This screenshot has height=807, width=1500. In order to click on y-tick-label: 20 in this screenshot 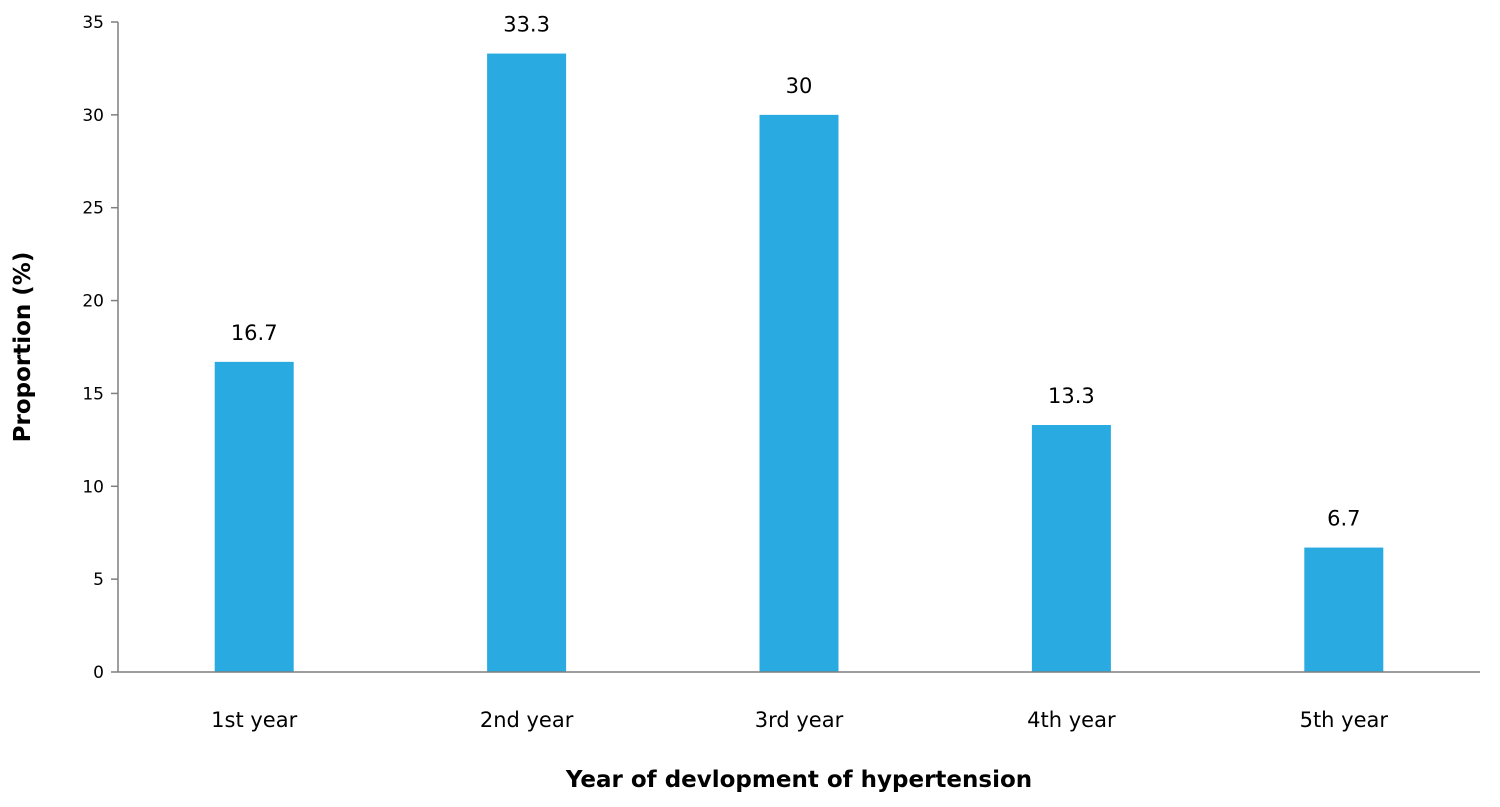, I will do `click(93, 302)`.